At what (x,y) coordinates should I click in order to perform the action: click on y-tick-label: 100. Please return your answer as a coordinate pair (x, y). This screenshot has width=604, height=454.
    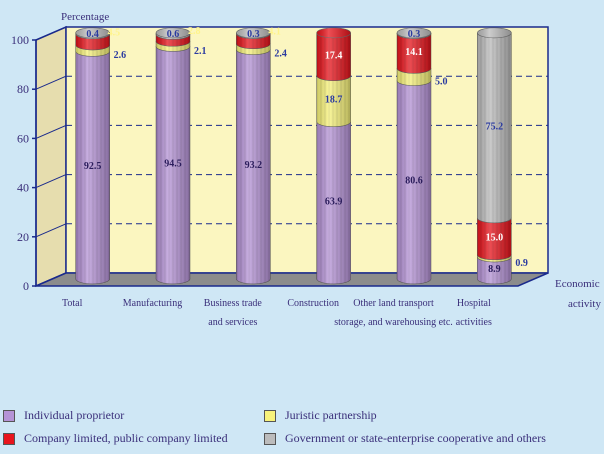
    Looking at the image, I should click on (20, 40).